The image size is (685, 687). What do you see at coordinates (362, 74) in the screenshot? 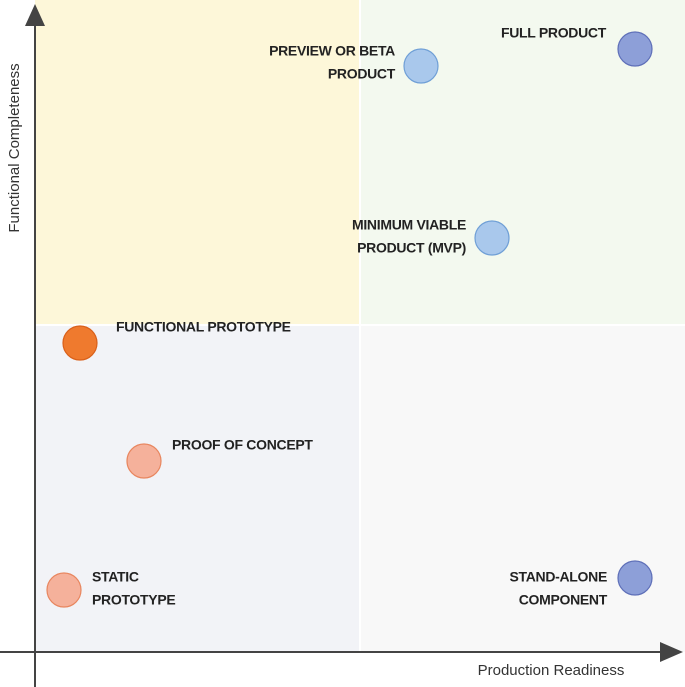
I see `node-label: PRODUCT` at bounding box center [362, 74].